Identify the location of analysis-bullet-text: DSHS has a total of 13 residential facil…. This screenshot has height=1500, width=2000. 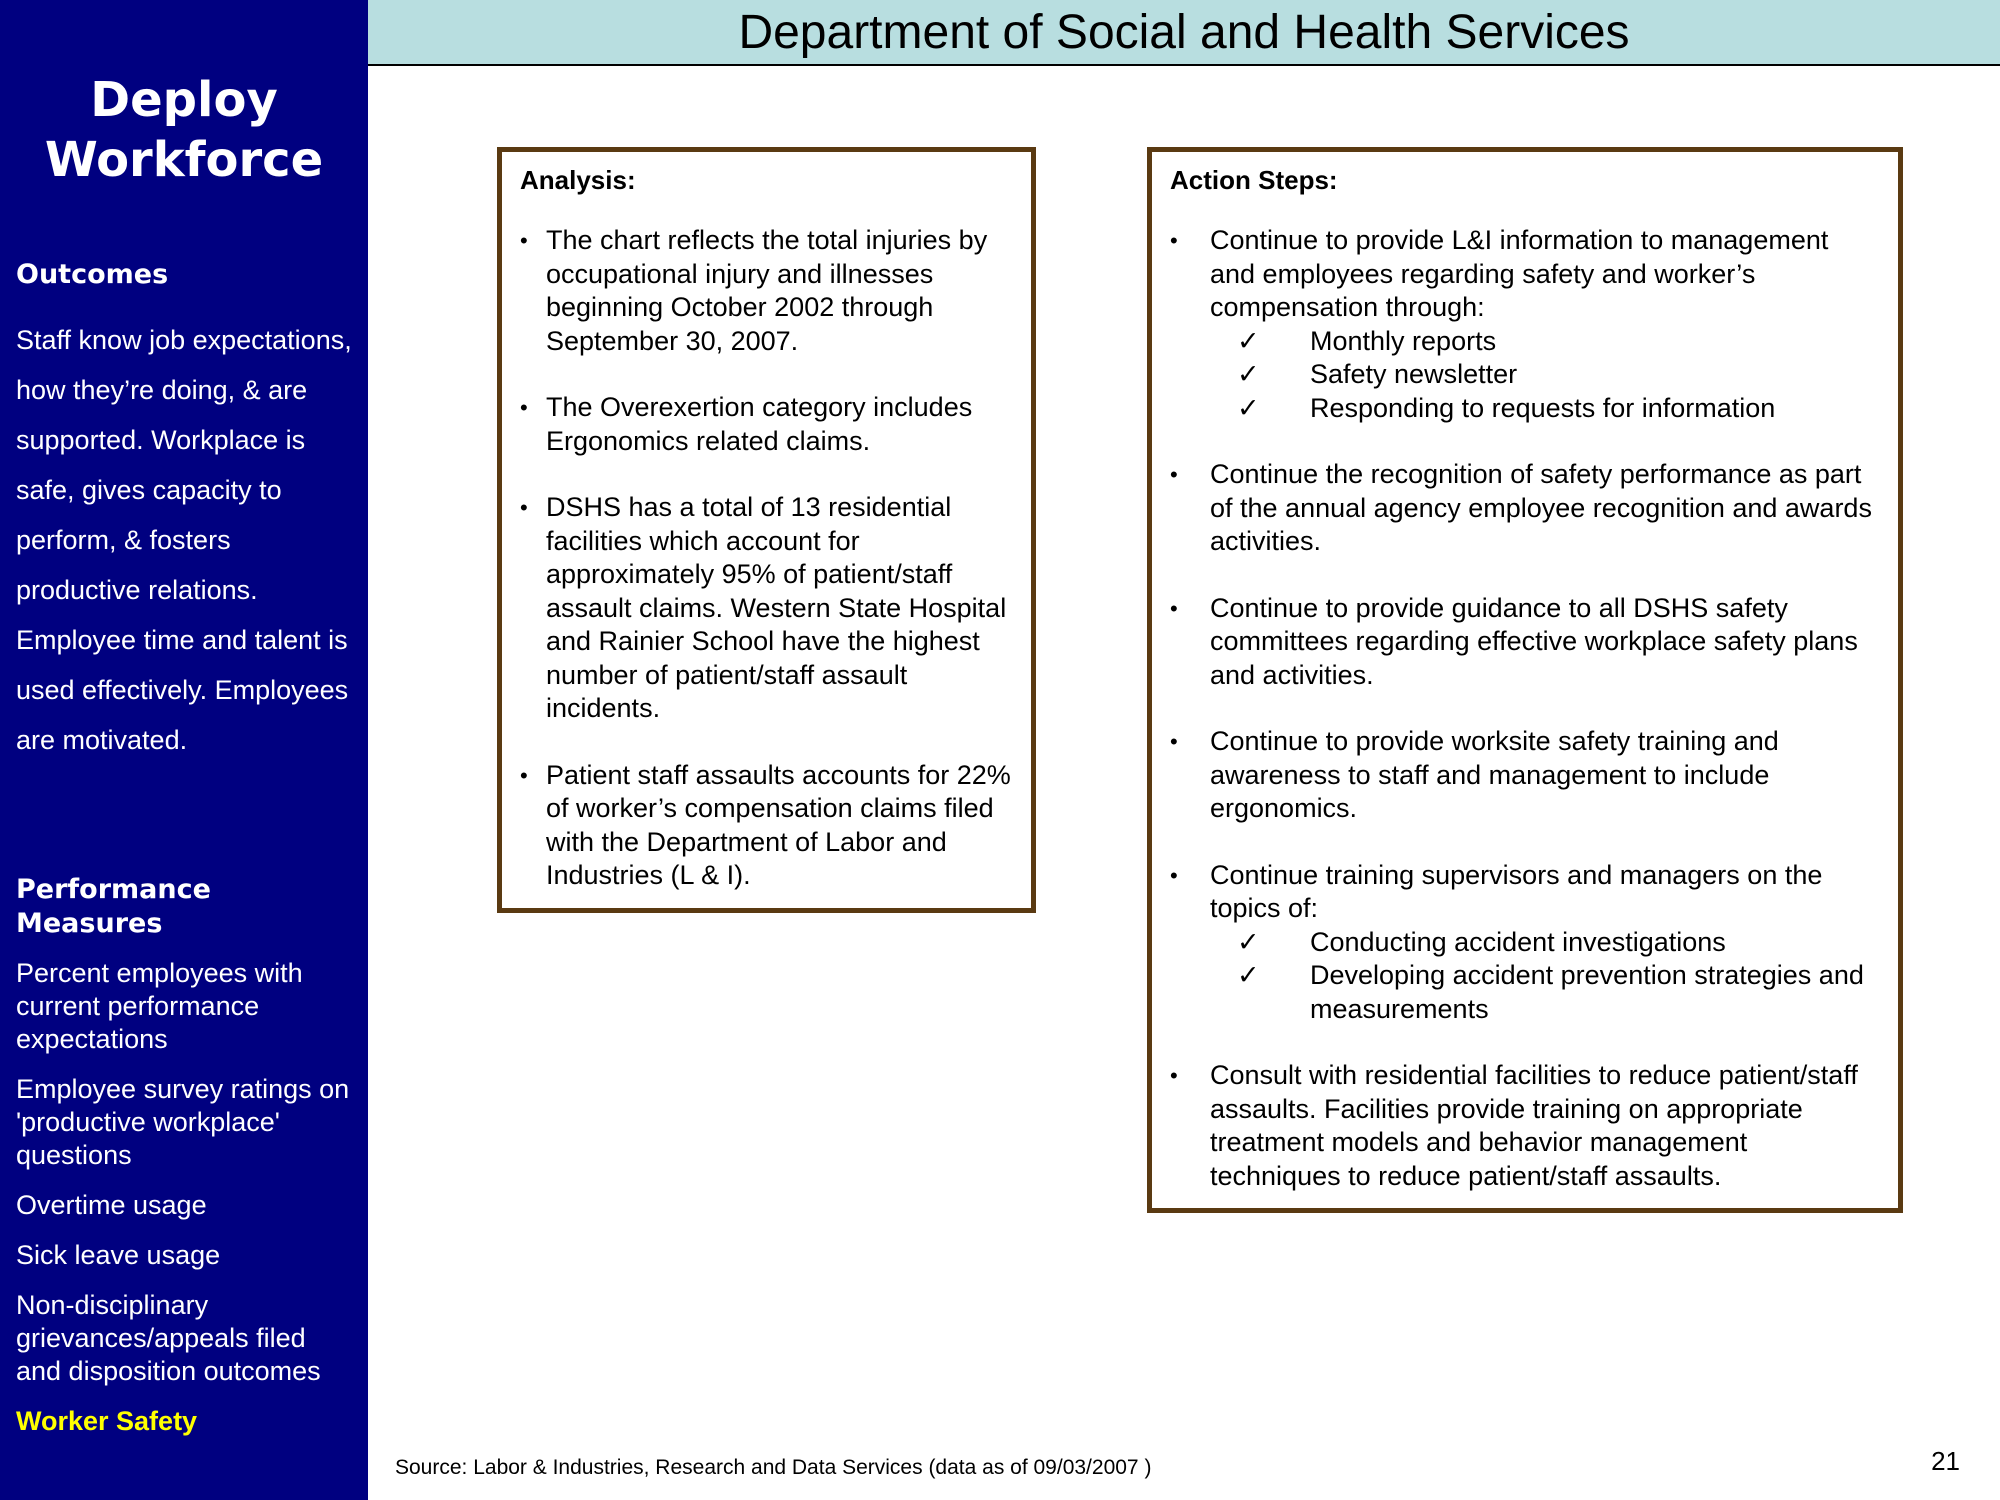
(776, 607).